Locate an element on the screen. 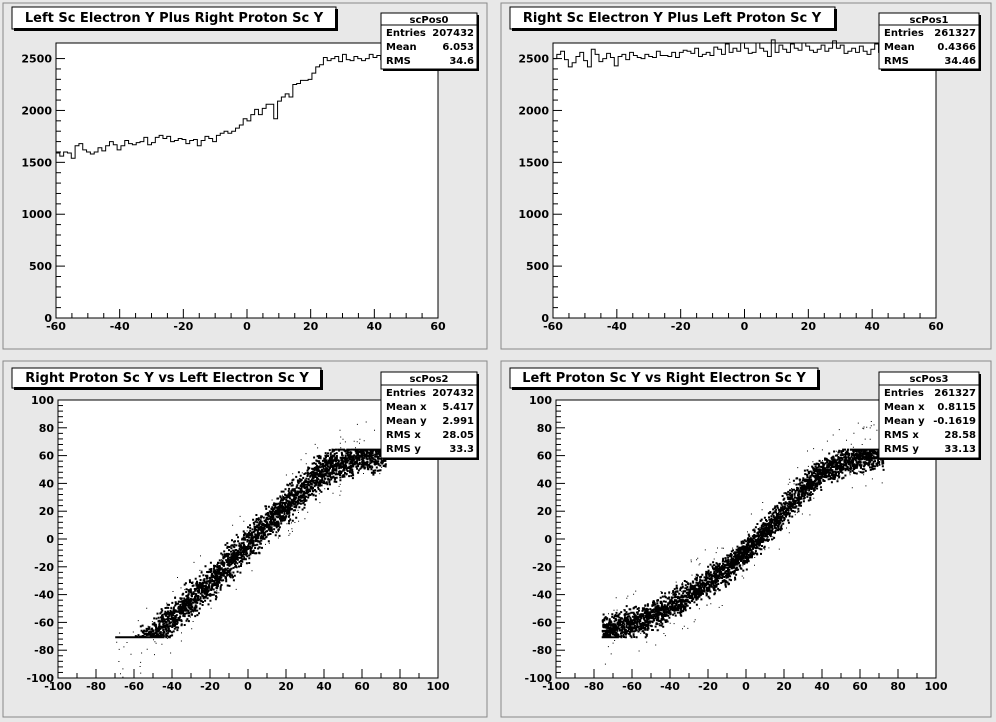 The width and height of the screenshot is (996, 722). stats-value-mean-y: -0.1619 is located at coordinates (954, 421).